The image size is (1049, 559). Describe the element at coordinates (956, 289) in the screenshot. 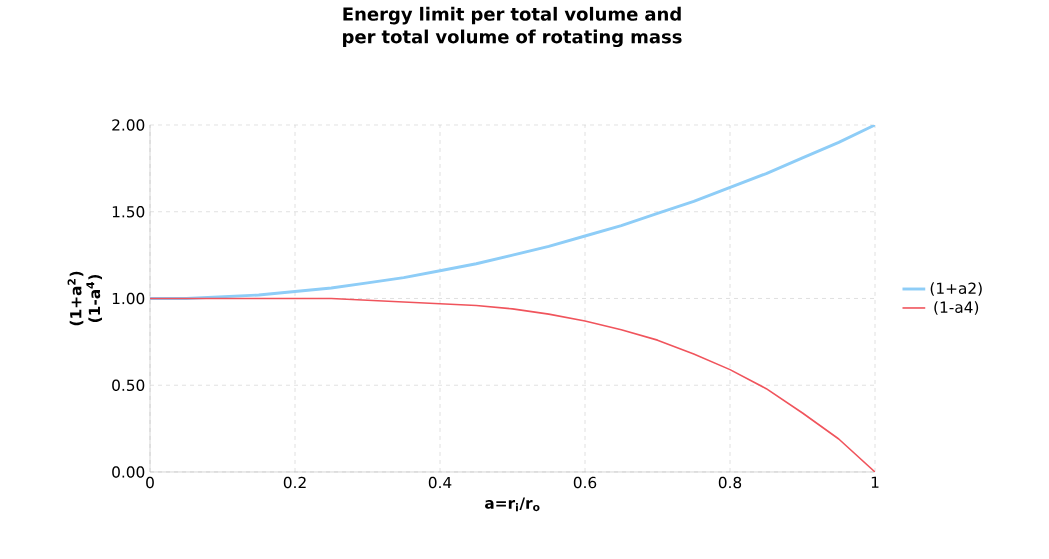

I see `legend-label: (1+a2)` at that location.